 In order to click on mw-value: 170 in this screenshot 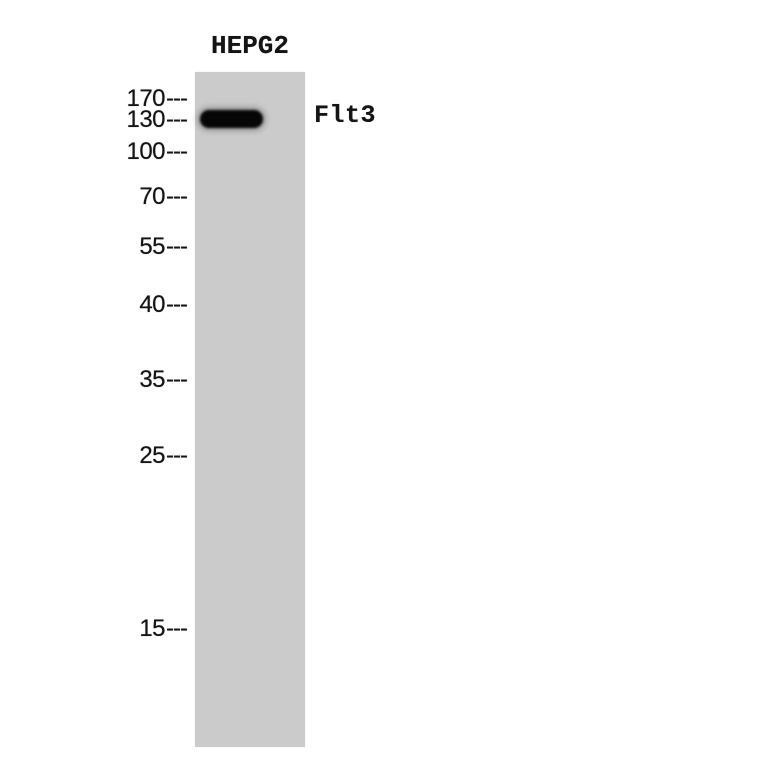, I will do `click(146, 98)`.